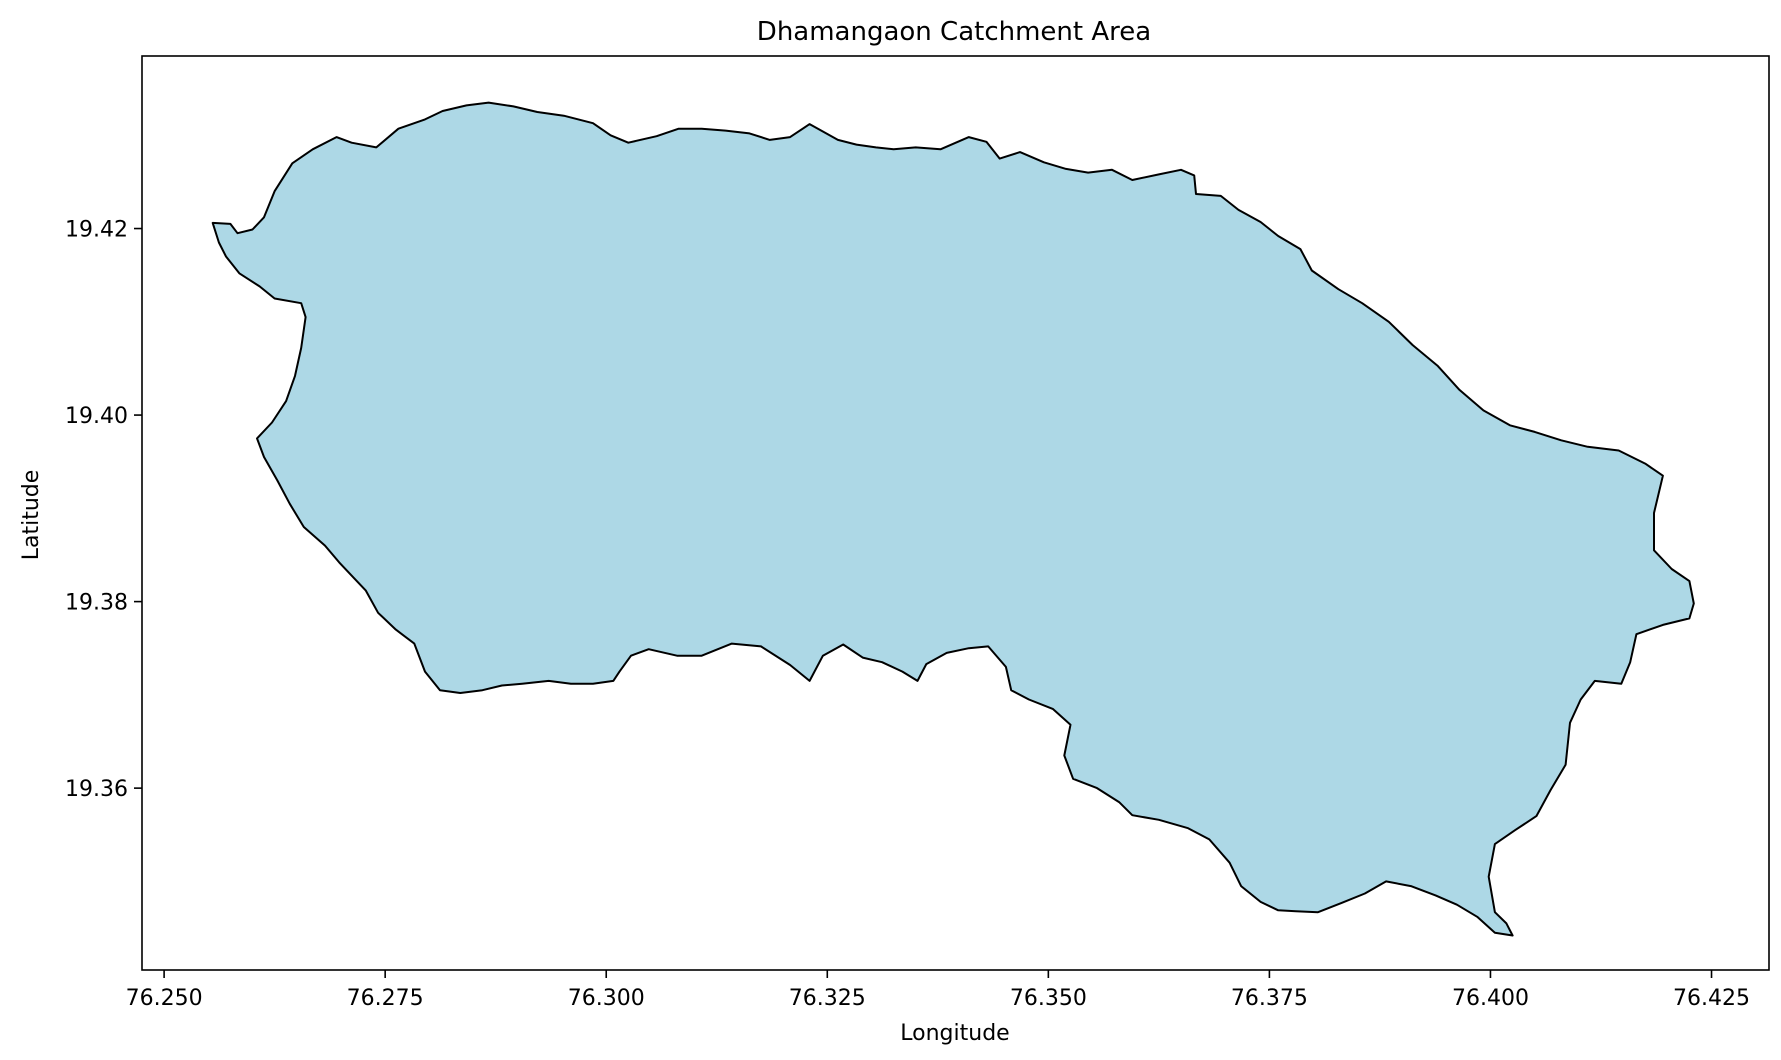 Image resolution: width=1781 pixels, height=1060 pixels. Describe the element at coordinates (96, 789) in the screenshot. I see `y-tick-label: 19.36` at that location.